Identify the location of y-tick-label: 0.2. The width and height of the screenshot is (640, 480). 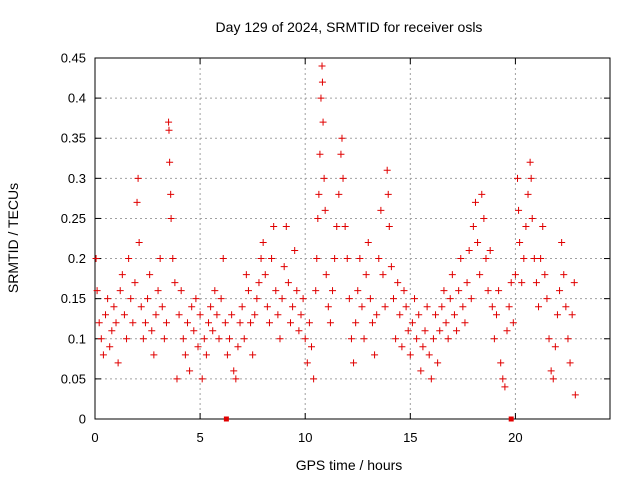
(77, 258).